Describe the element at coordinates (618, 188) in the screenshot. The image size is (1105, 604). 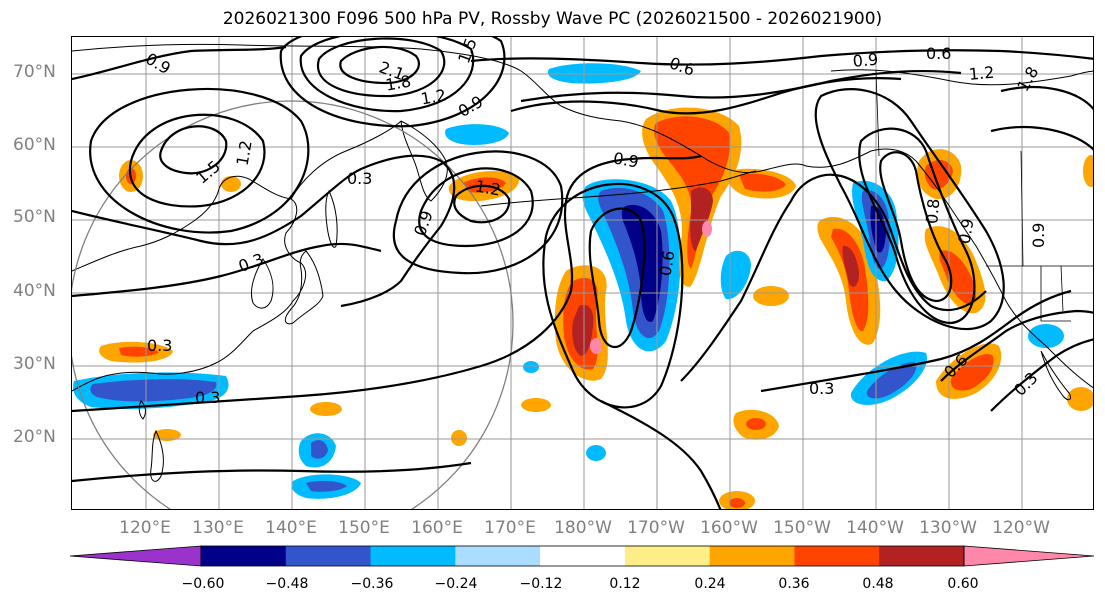
I see `coast-aleutians` at that location.